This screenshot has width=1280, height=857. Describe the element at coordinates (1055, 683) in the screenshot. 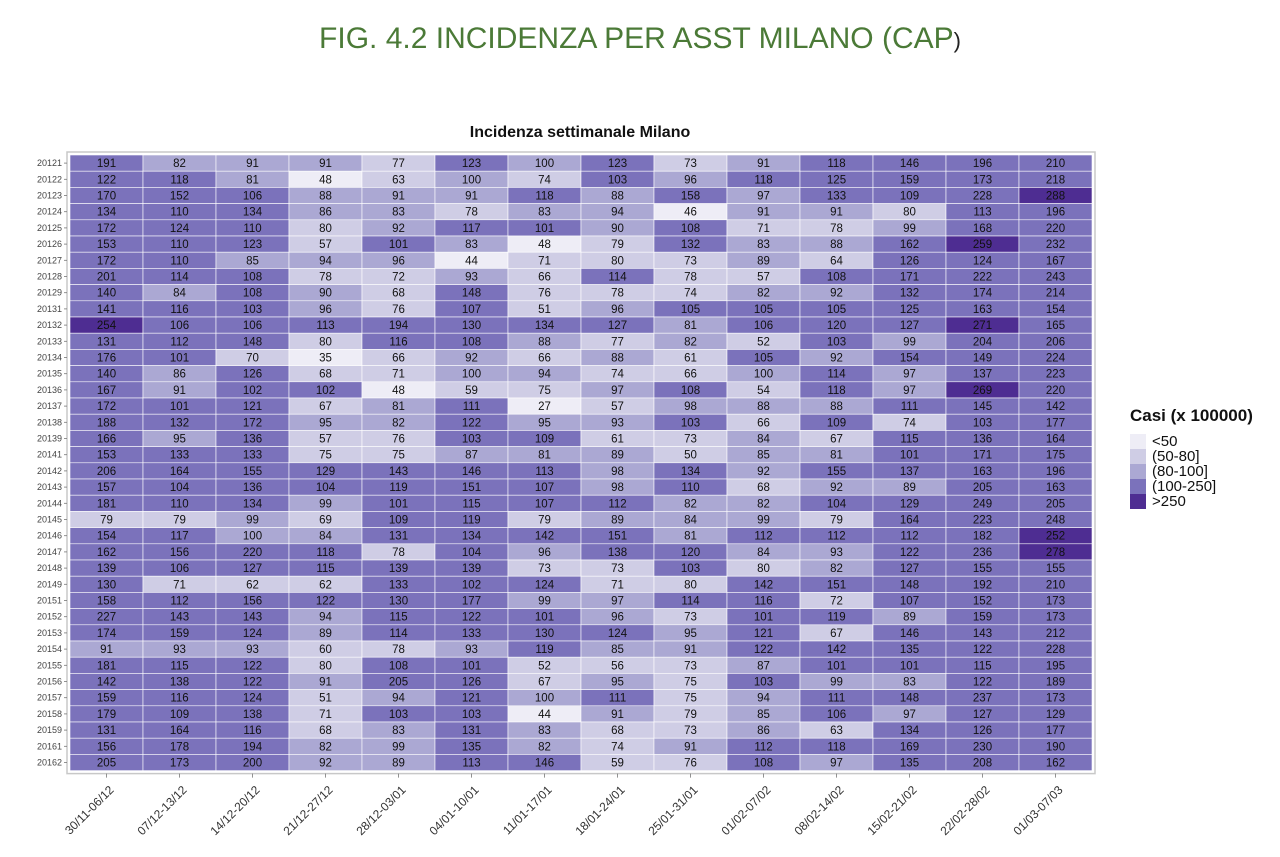

I see `cell-value-label: 189` at that location.